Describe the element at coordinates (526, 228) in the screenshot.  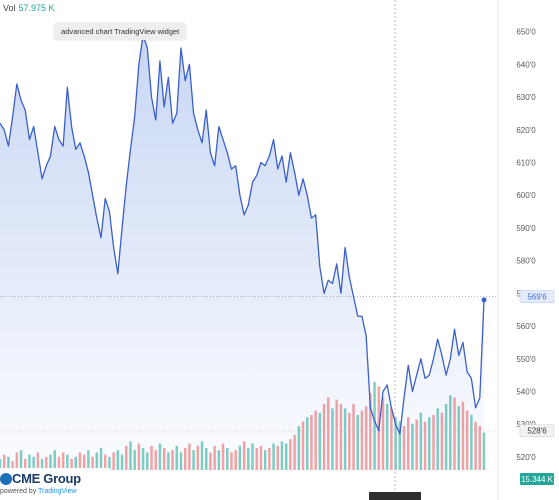
I see `y-tick-label: 590'0` at that location.